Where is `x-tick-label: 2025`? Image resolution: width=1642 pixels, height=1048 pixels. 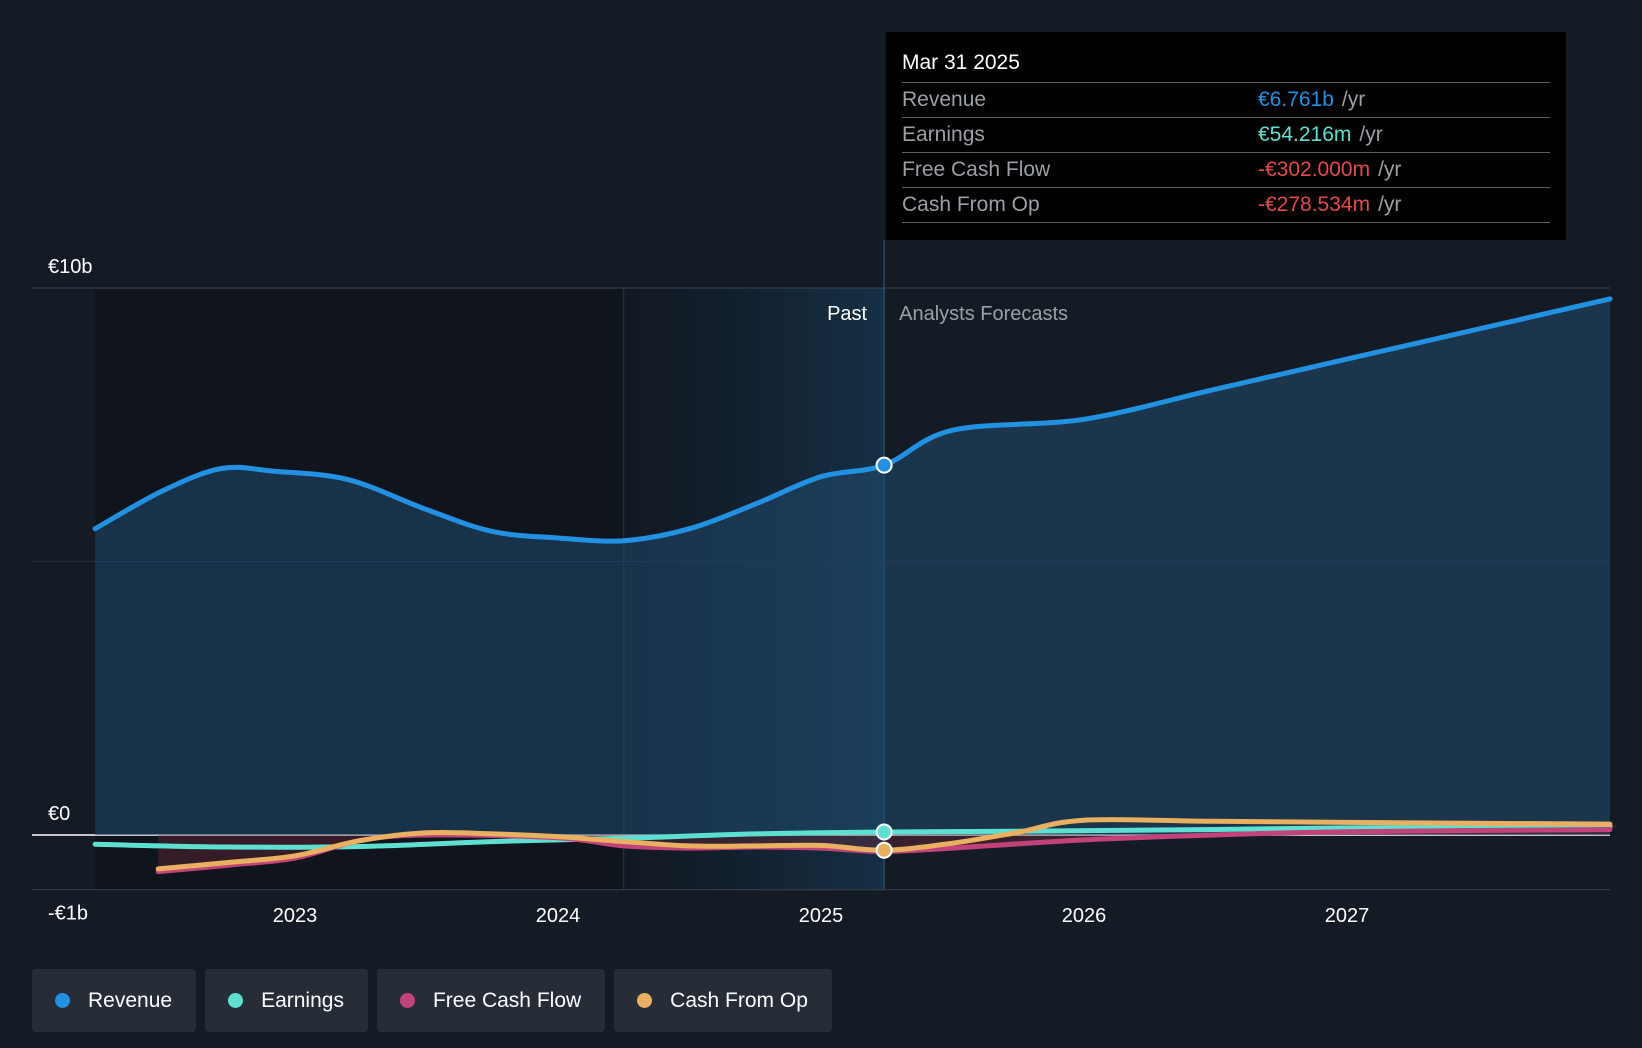
x-tick-label: 2025 is located at coordinates (821, 916).